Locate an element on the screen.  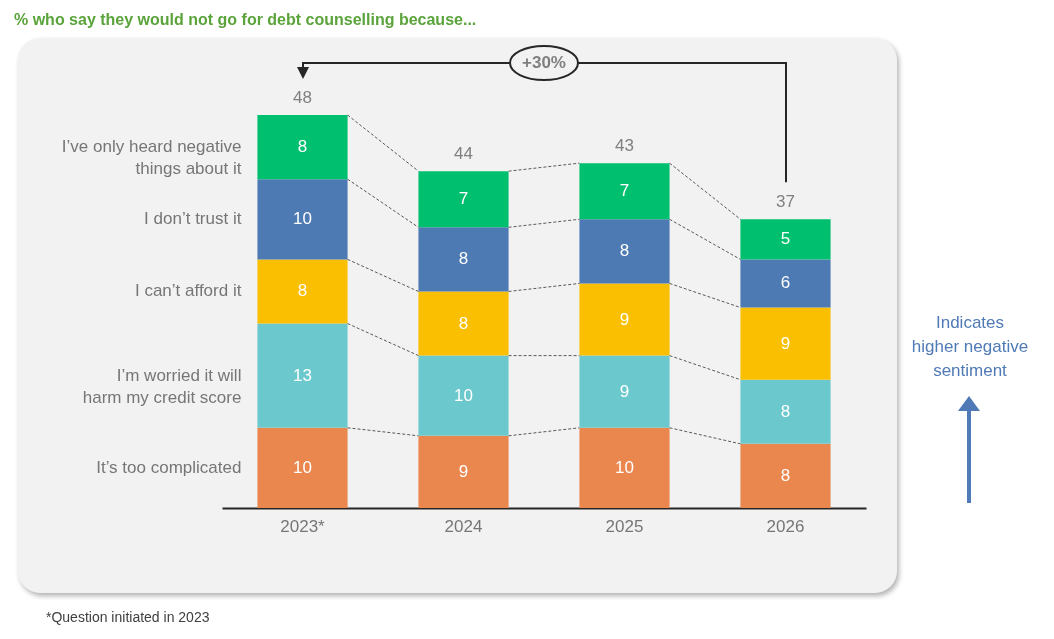
total-label: 43 is located at coordinates (624, 146).